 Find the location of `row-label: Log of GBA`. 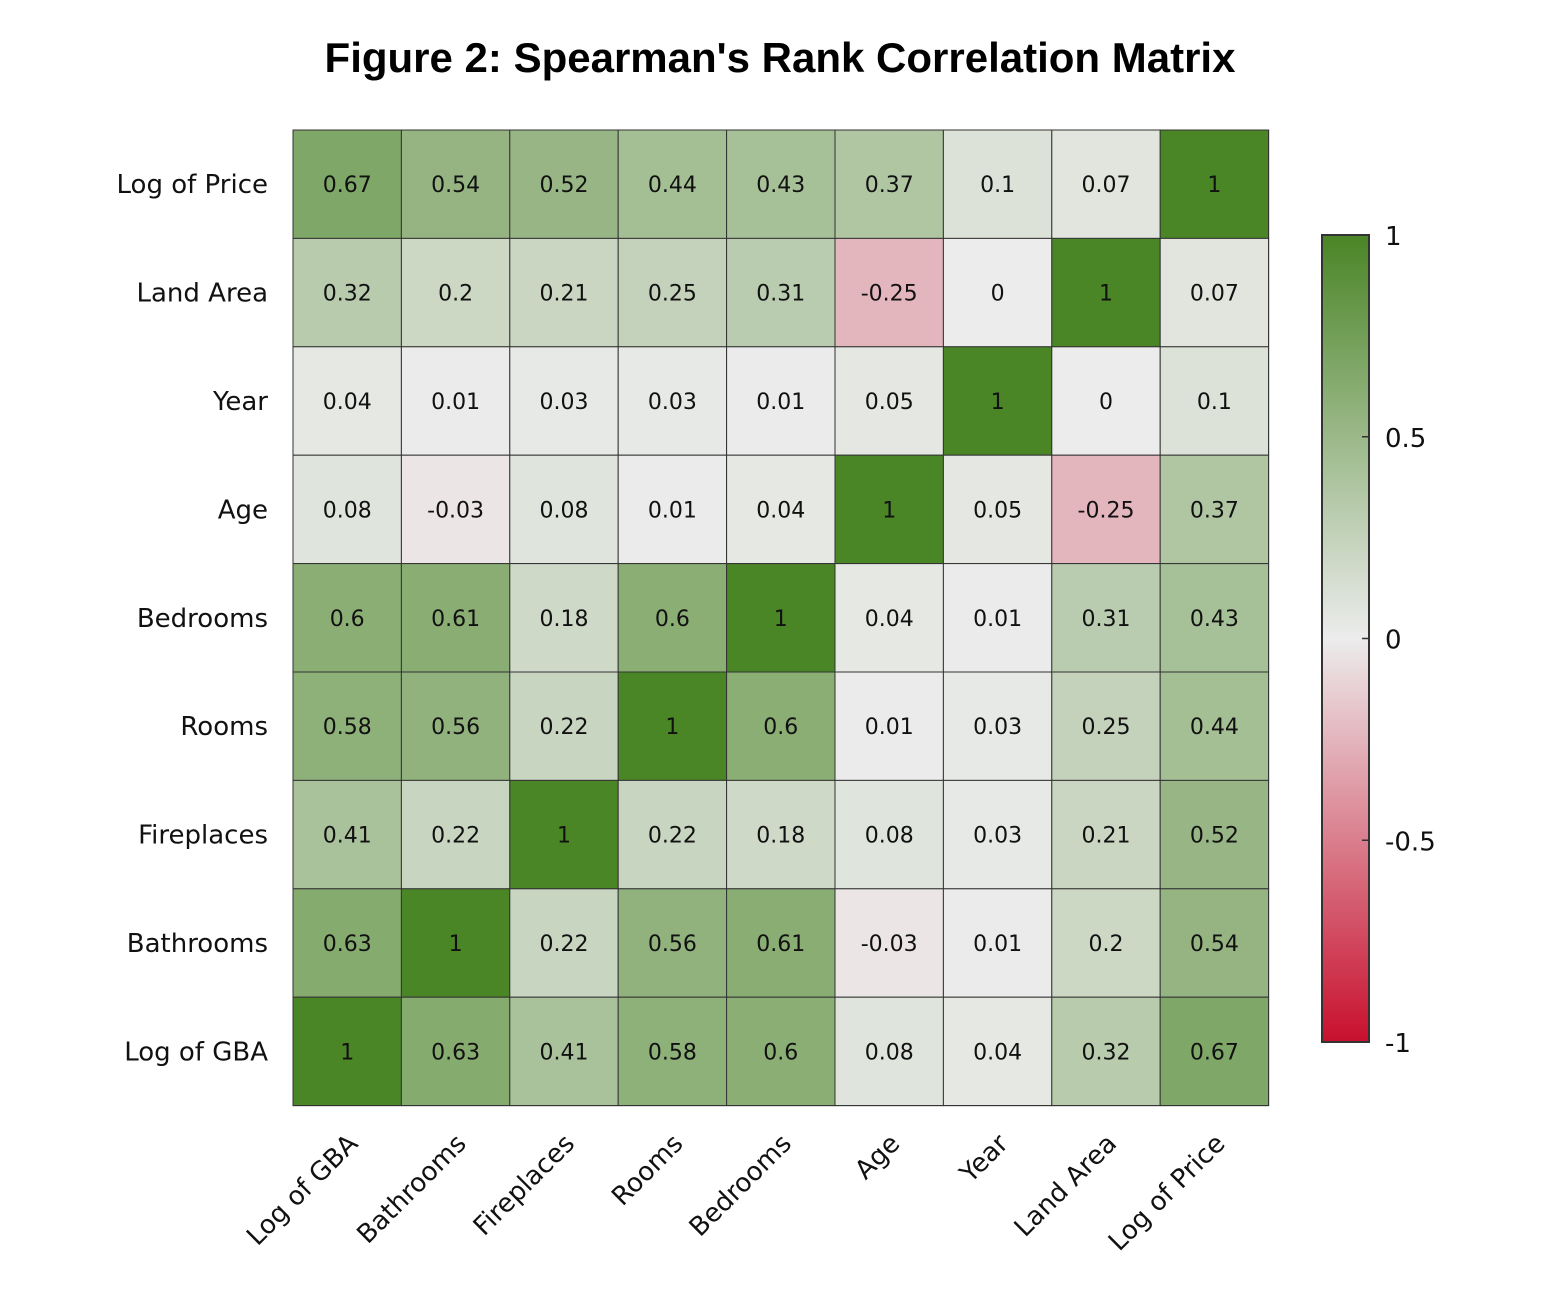

row-label: Log of GBA is located at coordinates (196, 1052).